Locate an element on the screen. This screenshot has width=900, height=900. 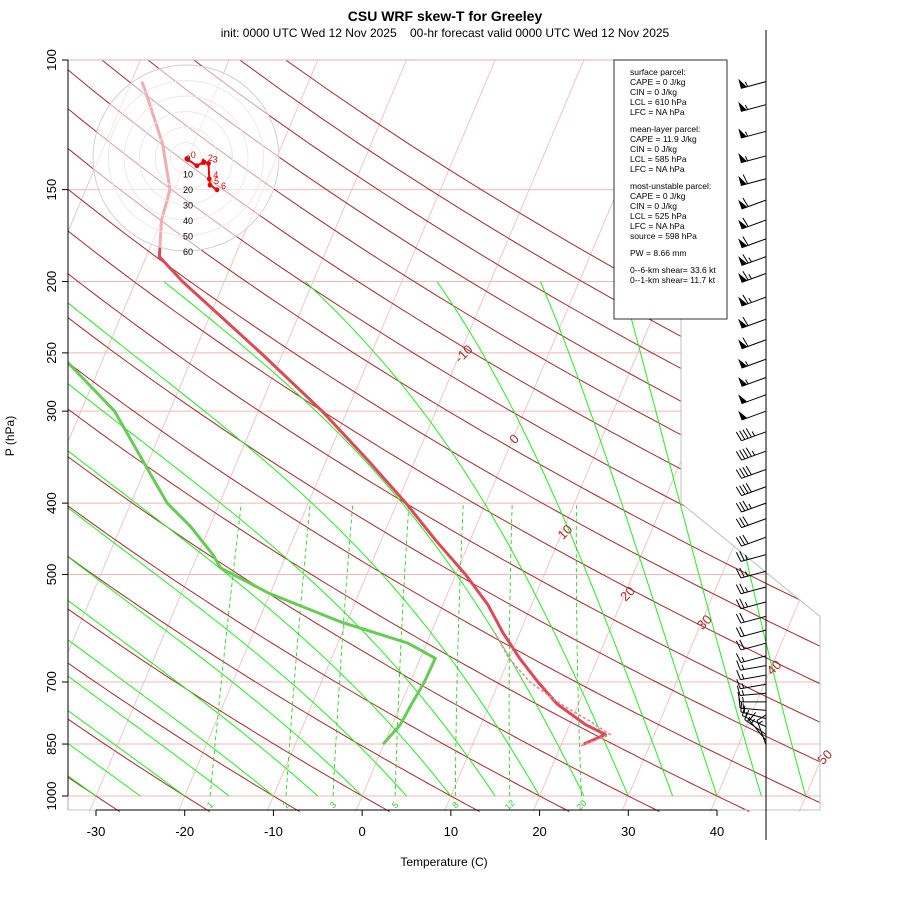
mixing-ratio-line is located at coordinates (510, 650).